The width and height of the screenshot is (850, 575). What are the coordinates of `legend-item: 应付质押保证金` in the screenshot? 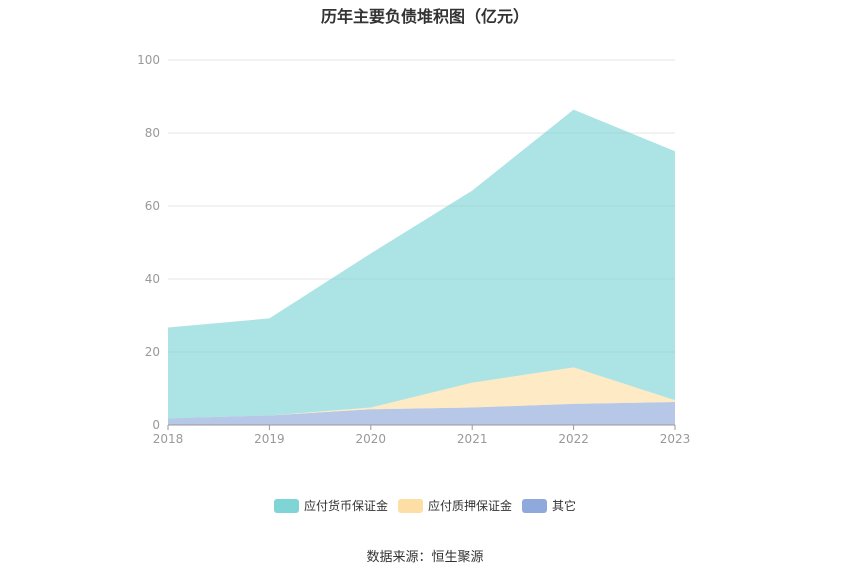 It's located at (454, 505).